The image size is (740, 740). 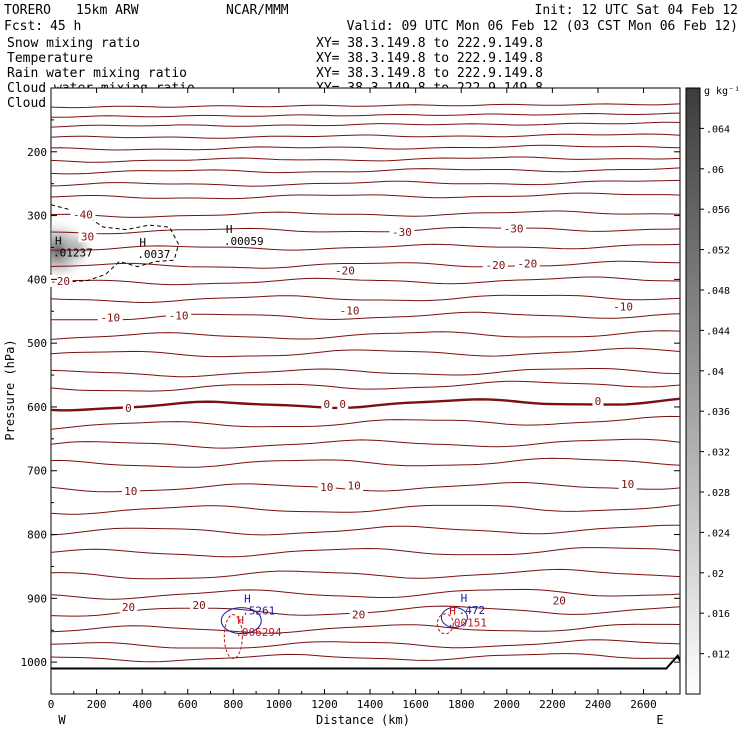 I want to click on contour-label: -30, so click(x=402, y=232).